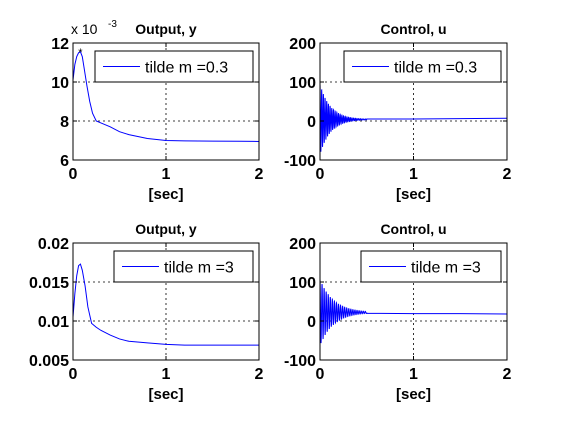 The height and width of the screenshot is (421, 561). I want to click on y-exponent-base: x 10, so click(84, 29).